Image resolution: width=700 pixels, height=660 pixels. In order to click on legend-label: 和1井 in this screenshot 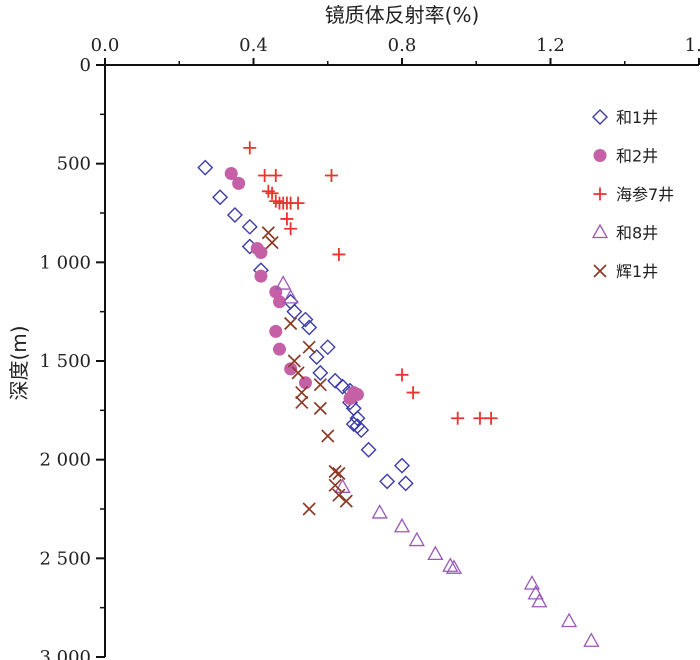, I will do `click(637, 117)`.